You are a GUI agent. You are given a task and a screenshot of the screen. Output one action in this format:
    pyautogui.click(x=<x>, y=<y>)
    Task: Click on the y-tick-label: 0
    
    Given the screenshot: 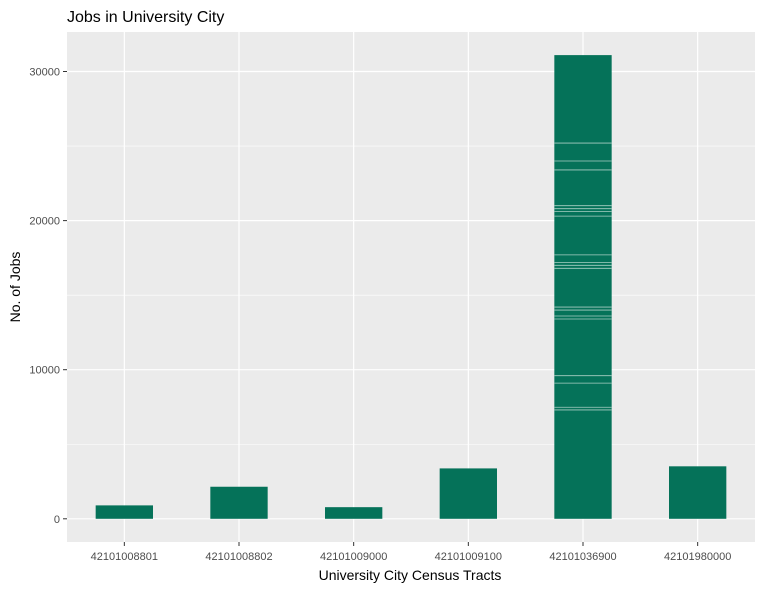 What is the action you would take?
    pyautogui.click(x=57, y=520)
    